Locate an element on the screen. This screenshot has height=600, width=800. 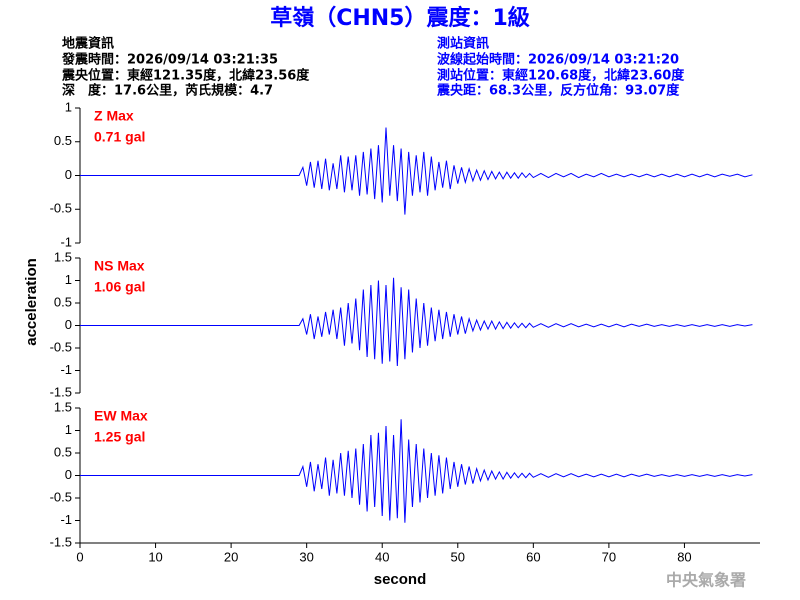
annotation: EW Max is located at coordinates (121, 416).